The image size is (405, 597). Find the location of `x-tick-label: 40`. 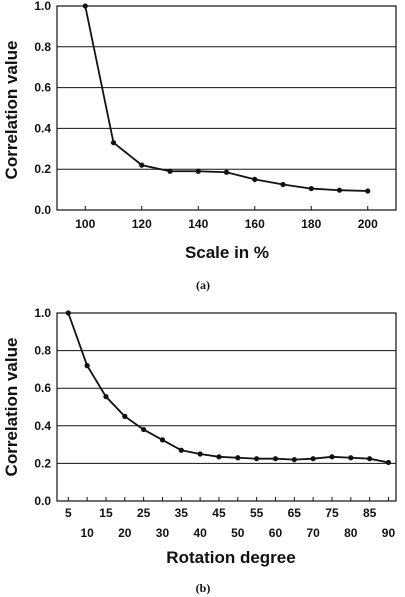

x-tick-label: 40 is located at coordinates (200, 533).